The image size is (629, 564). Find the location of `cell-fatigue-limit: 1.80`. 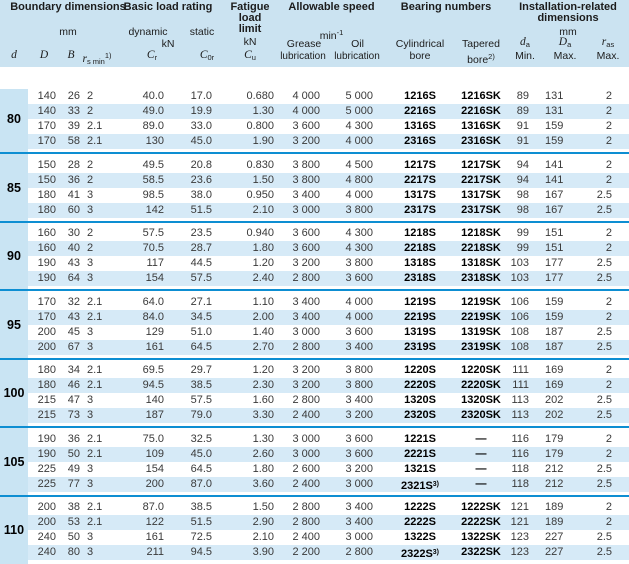

cell-fatigue-limit: 1.80 is located at coordinates (263, 248).